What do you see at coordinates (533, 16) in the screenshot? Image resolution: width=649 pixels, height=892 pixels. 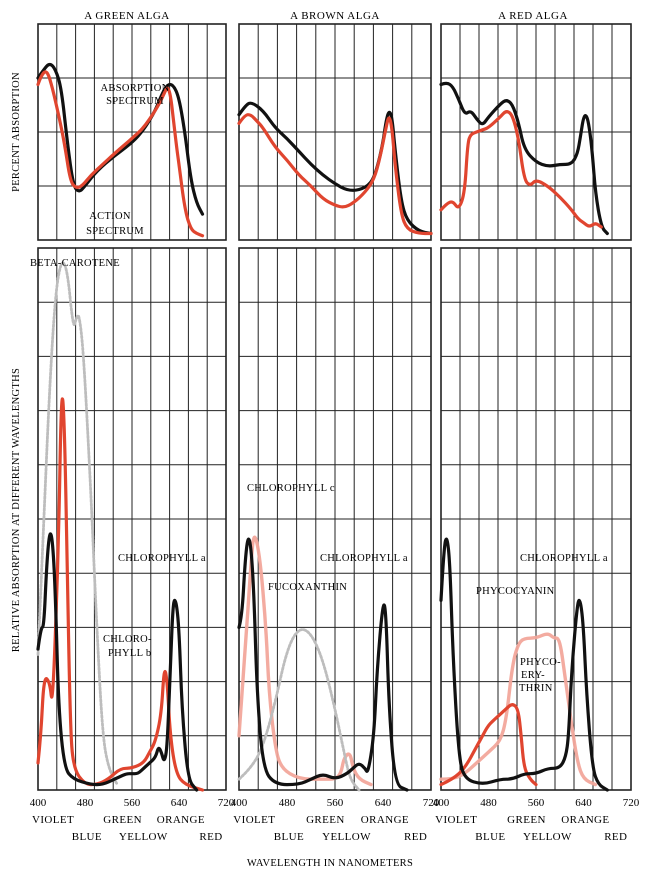 I see `column-title-red-alga: A RED ALGA` at bounding box center [533, 16].